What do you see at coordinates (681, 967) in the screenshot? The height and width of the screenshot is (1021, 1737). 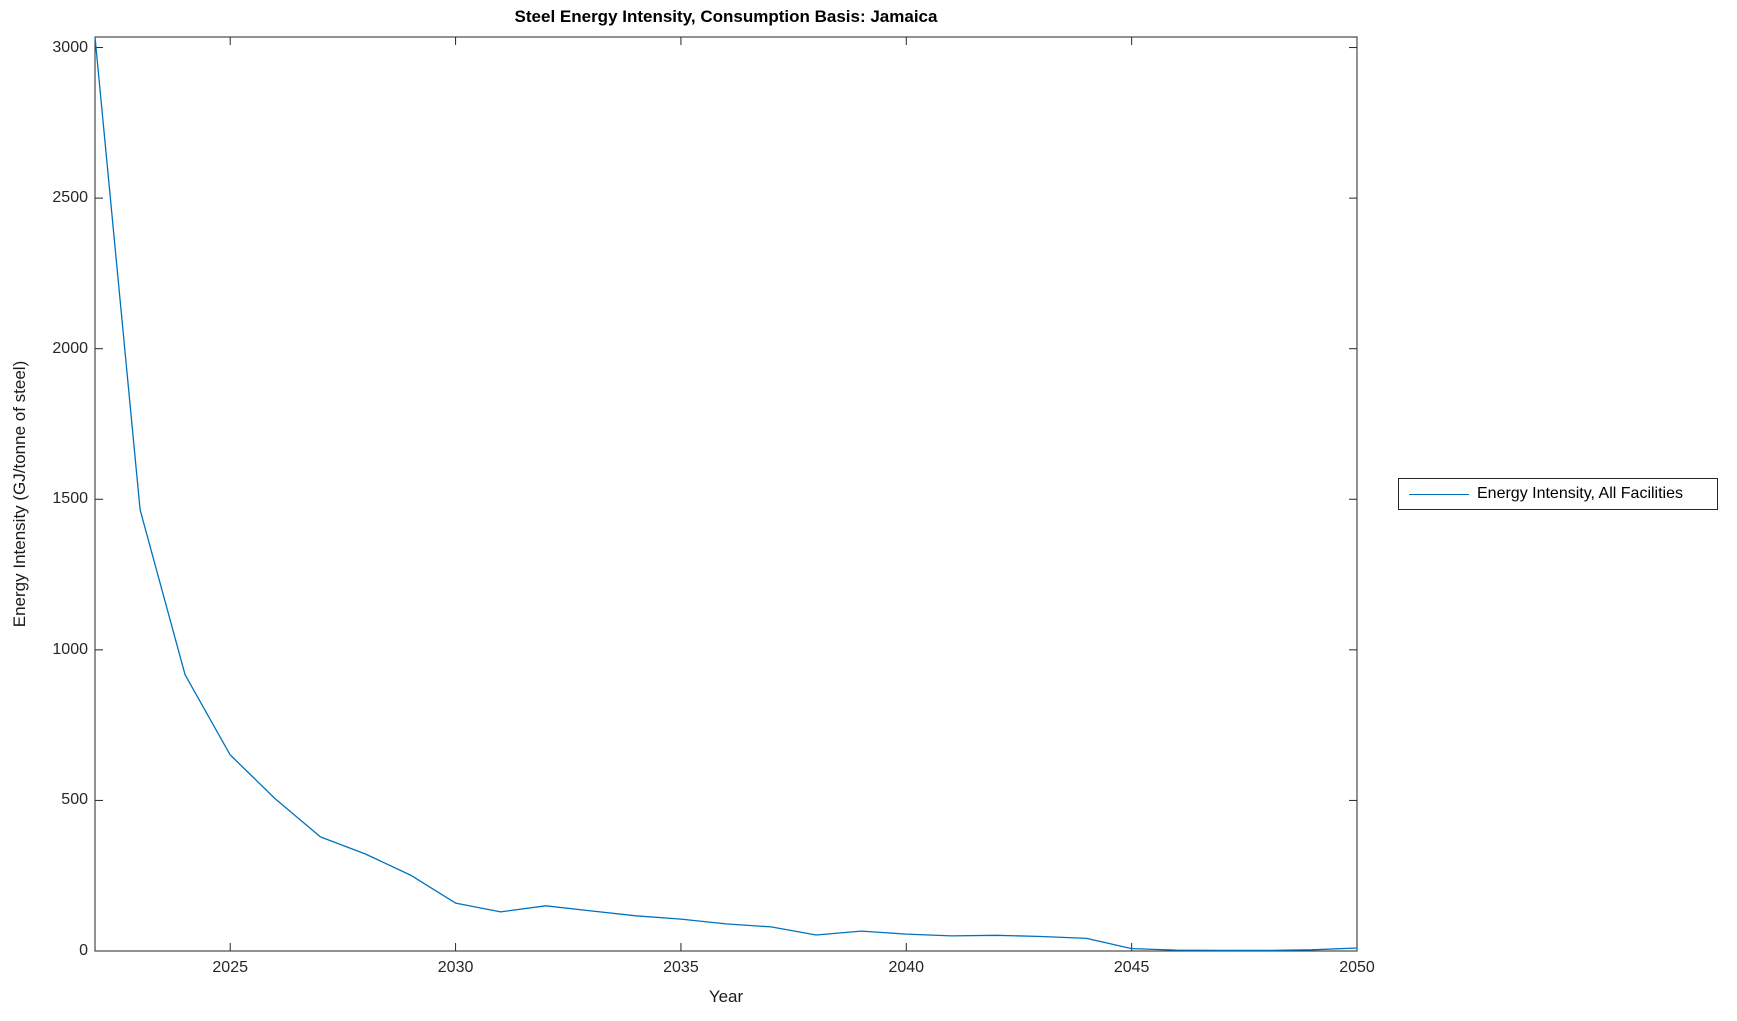 I see `x-tick-label: 2035` at bounding box center [681, 967].